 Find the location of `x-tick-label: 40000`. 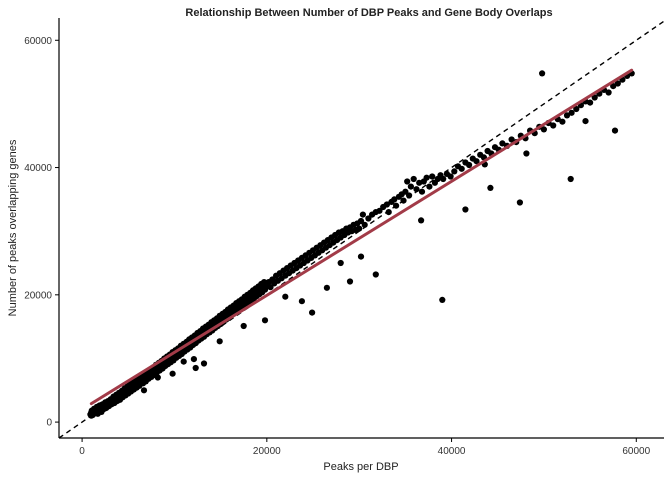

x-tick-label: 40000 is located at coordinates (452, 451).